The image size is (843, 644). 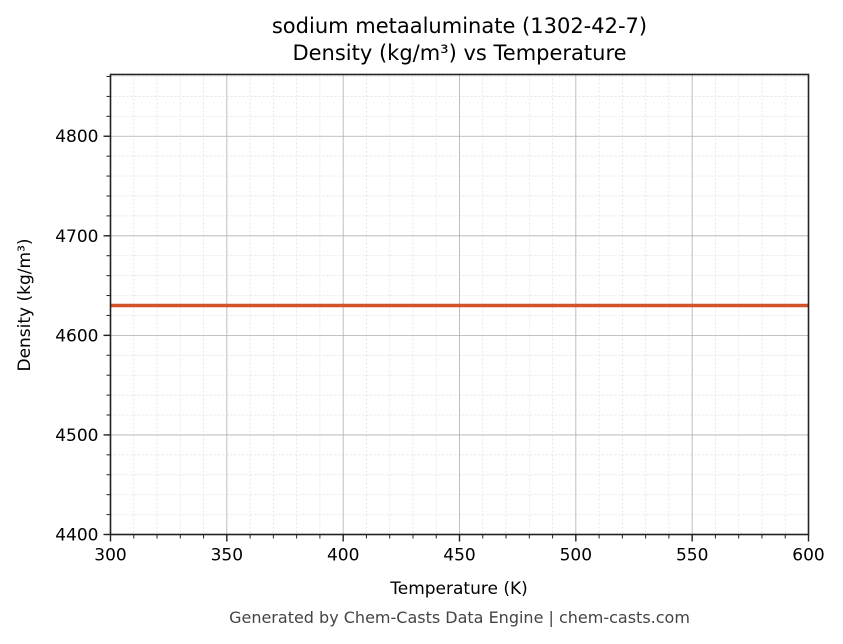 What do you see at coordinates (76, 536) in the screenshot?
I see `y-tick-label: 4400` at bounding box center [76, 536].